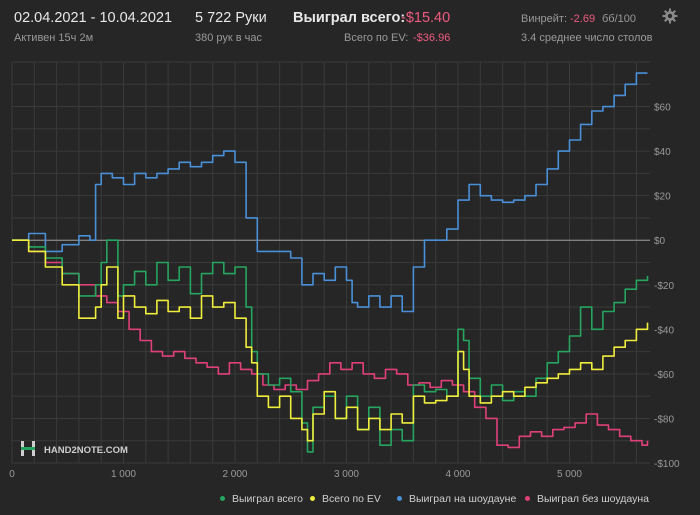 The image size is (700, 515). What do you see at coordinates (376, 38) in the screenshot?
I see `ev-label: Всего по EV:` at bounding box center [376, 38].